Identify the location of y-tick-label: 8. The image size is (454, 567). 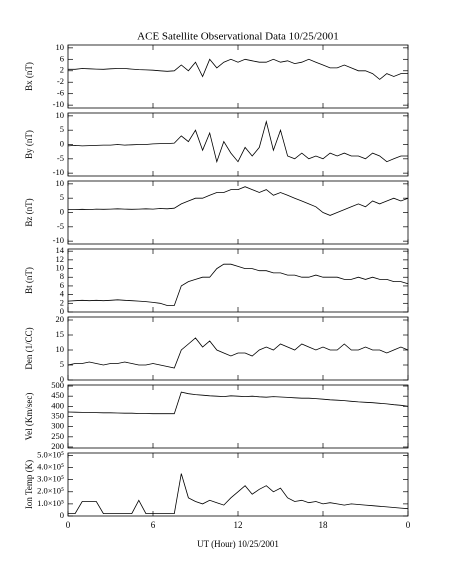
(62, 276).